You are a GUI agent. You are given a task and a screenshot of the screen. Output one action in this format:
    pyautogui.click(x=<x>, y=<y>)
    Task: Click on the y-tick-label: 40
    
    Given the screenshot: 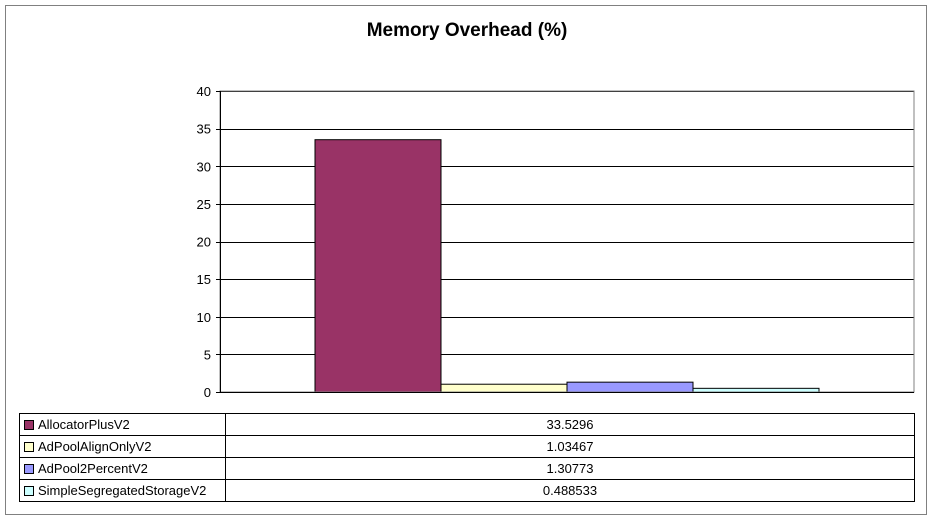 What is the action you would take?
    pyautogui.click(x=204, y=91)
    